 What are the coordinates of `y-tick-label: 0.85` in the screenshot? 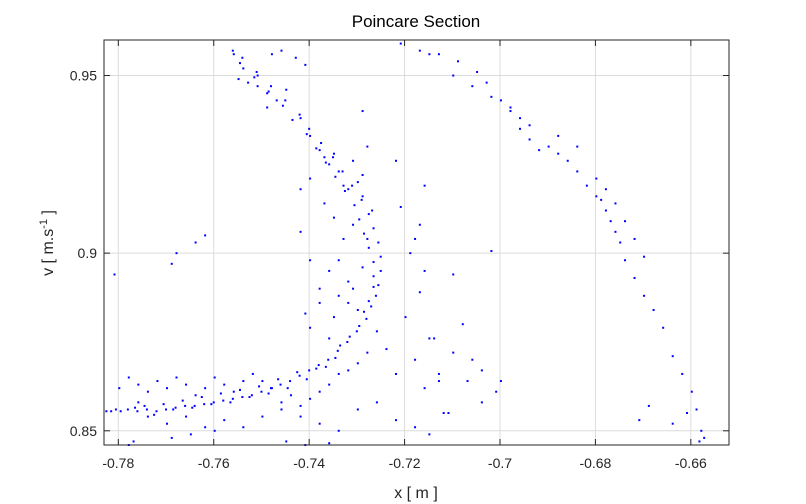 It's located at (83, 431).